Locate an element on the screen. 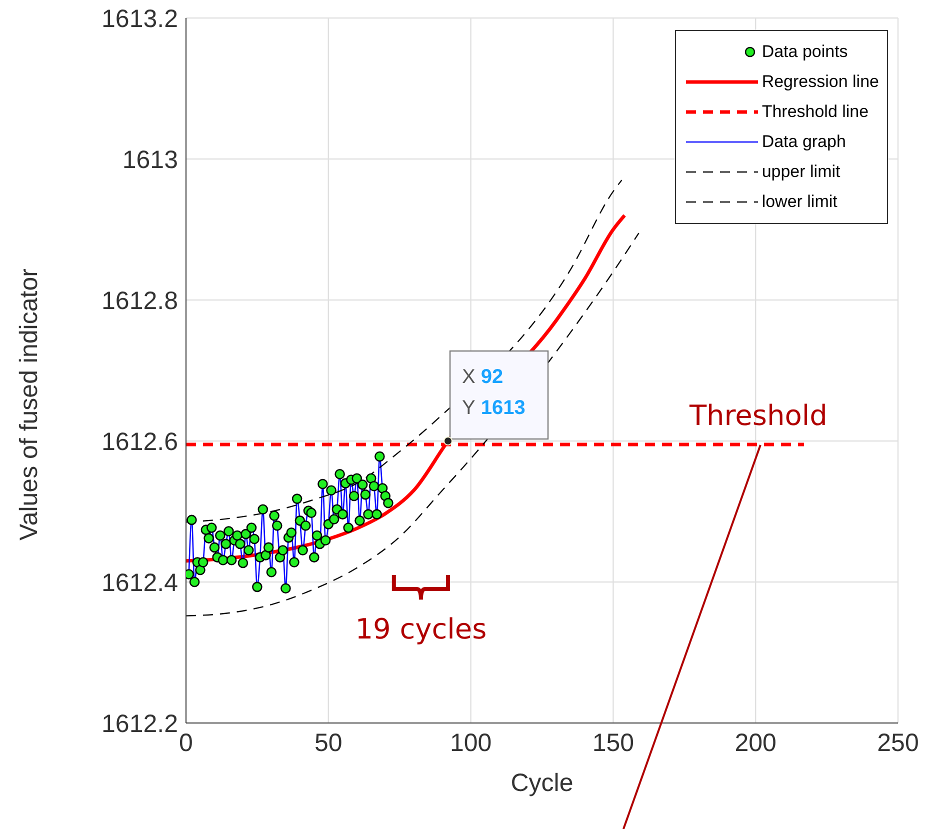 This screenshot has width=929, height=829. x-tick-label: 0 is located at coordinates (186, 742).